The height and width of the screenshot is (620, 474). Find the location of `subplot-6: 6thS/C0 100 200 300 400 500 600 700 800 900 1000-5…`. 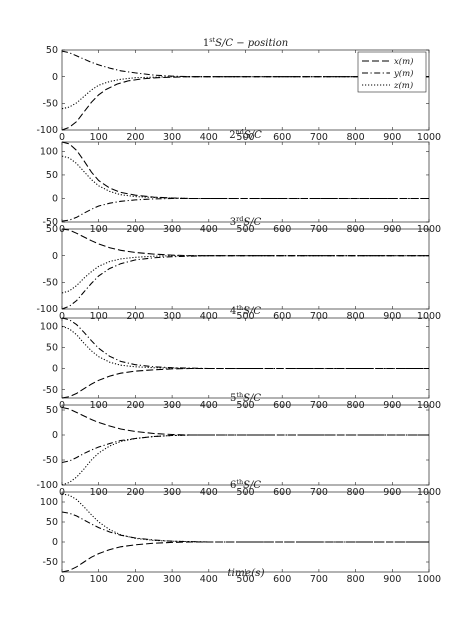

subplot-6: 6thS/C0 100 200 300 400 500 600 700 800 900 1000-5… is located at coordinates (240, 531).